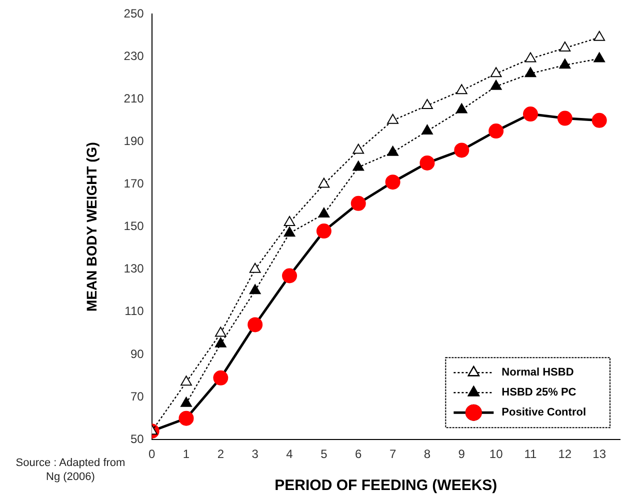 The width and height of the screenshot is (632, 501). What do you see at coordinates (137, 353) in the screenshot?
I see `y-tick-label: 90` at bounding box center [137, 353].